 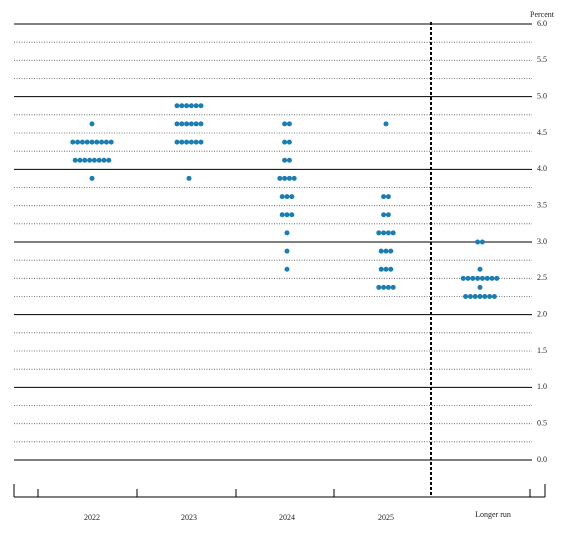 I want to click on x-tick-label: 2025, so click(x=386, y=517).